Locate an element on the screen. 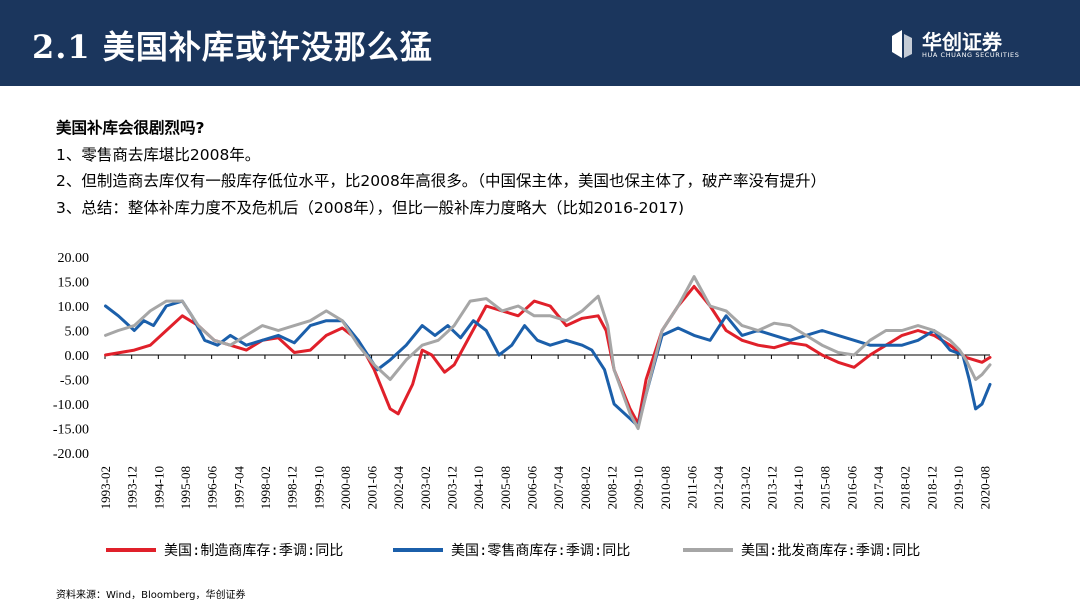 This screenshot has width=1080, height=608. x-tick-label: 2016-06 is located at coordinates (851, 488).